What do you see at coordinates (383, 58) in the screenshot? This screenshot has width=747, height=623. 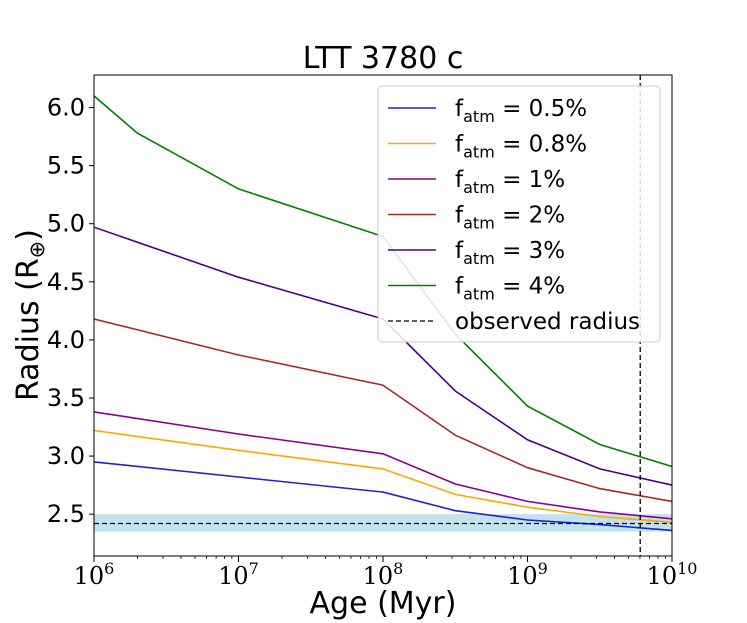 I see `chart-title: LTT 3780 c` at bounding box center [383, 58].